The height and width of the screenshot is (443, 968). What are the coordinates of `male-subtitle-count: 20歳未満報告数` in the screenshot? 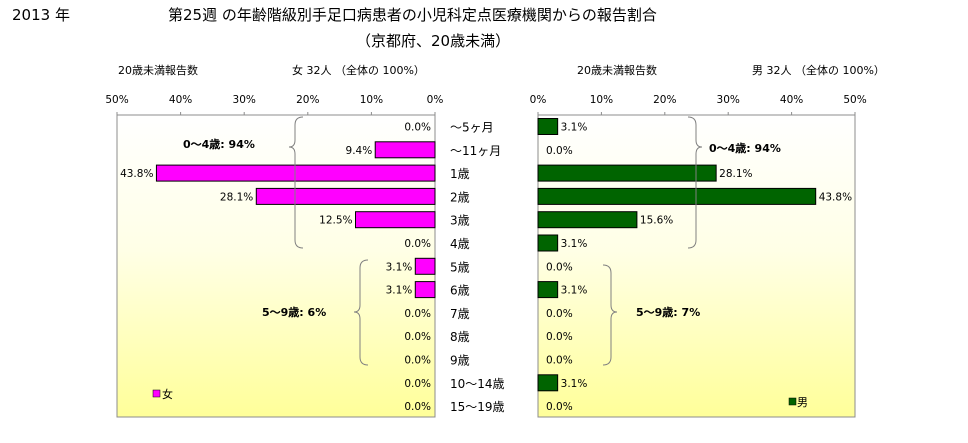 It's located at (617, 70).